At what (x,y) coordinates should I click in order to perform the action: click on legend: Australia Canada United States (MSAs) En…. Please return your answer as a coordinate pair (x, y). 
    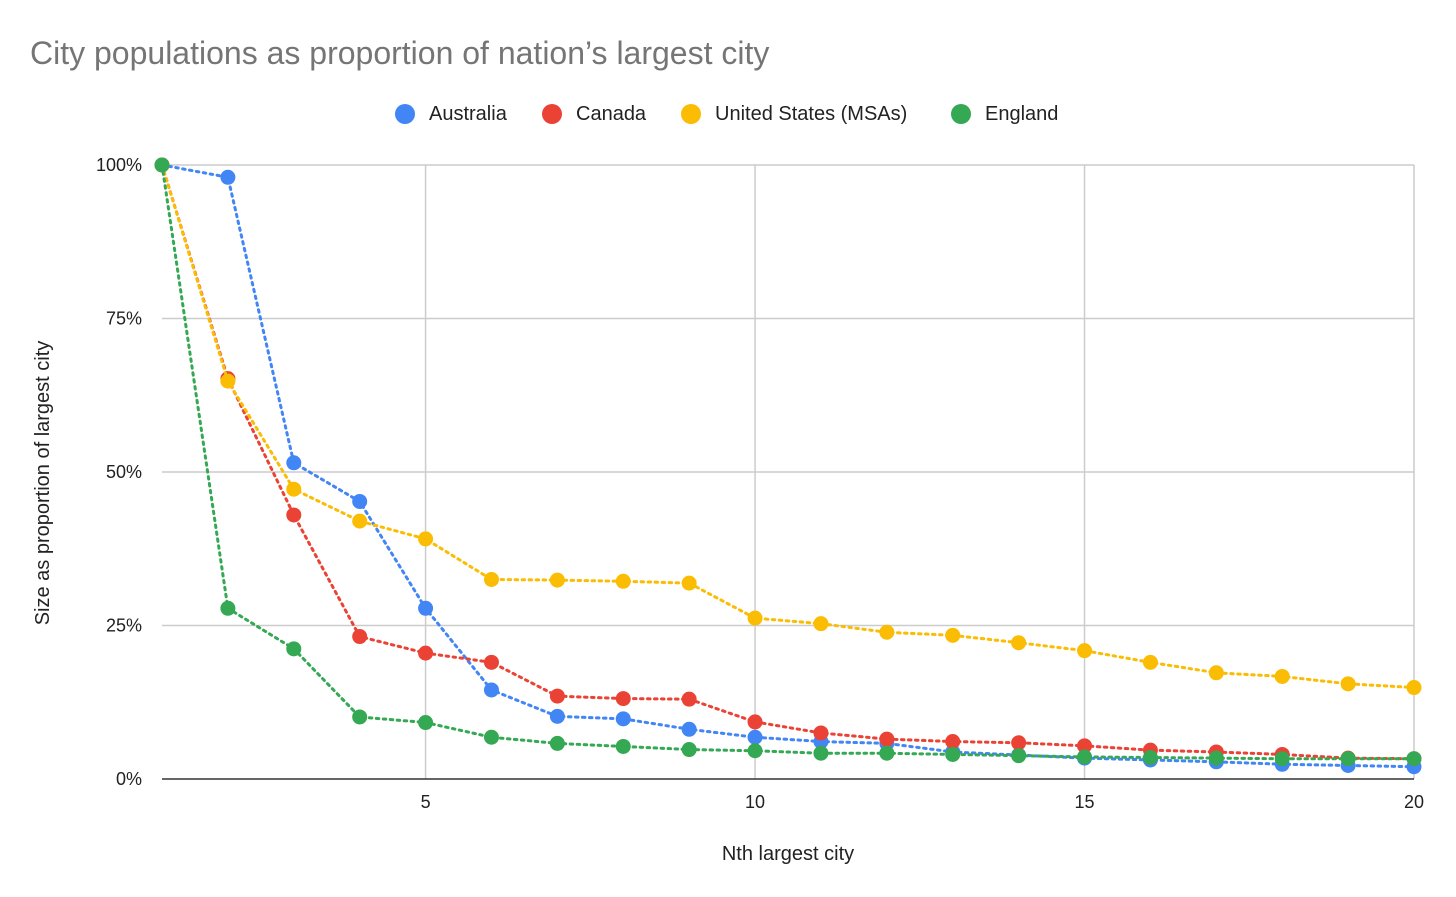
    Looking at the image, I should click on (726, 114).